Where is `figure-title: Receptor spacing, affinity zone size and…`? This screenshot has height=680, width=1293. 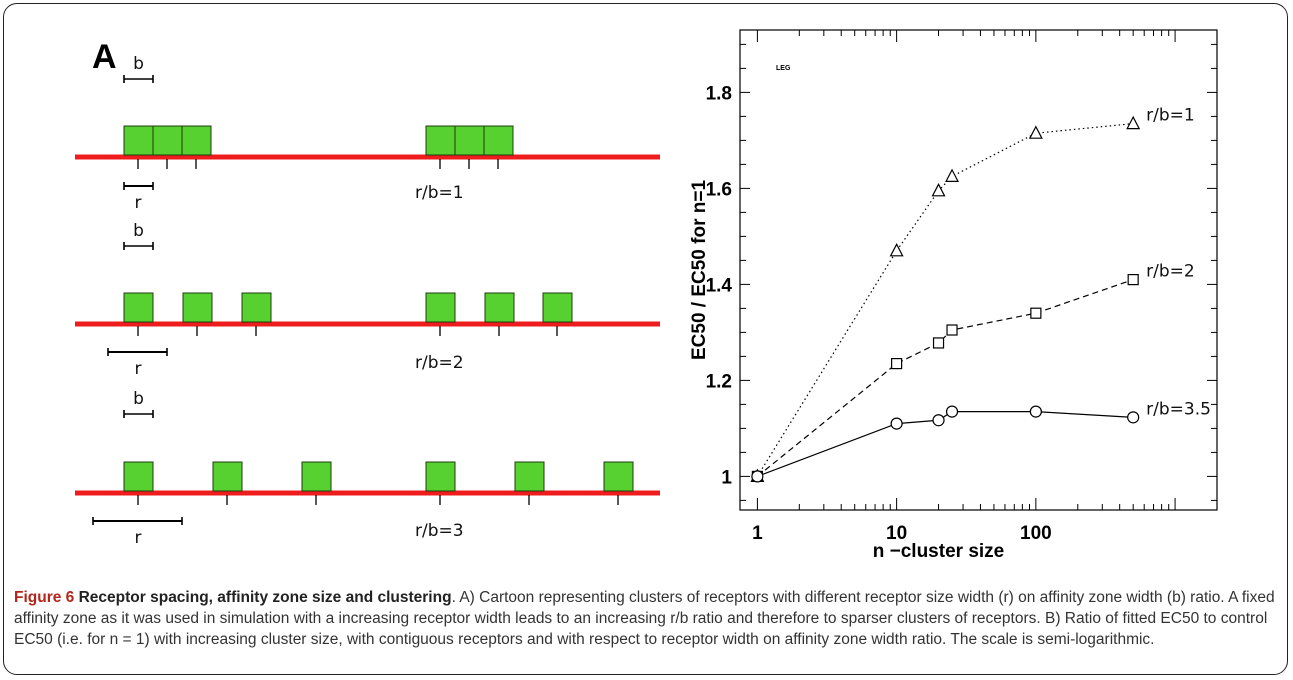
figure-title: Receptor spacing, affinity zone size and… is located at coordinates (265, 597).